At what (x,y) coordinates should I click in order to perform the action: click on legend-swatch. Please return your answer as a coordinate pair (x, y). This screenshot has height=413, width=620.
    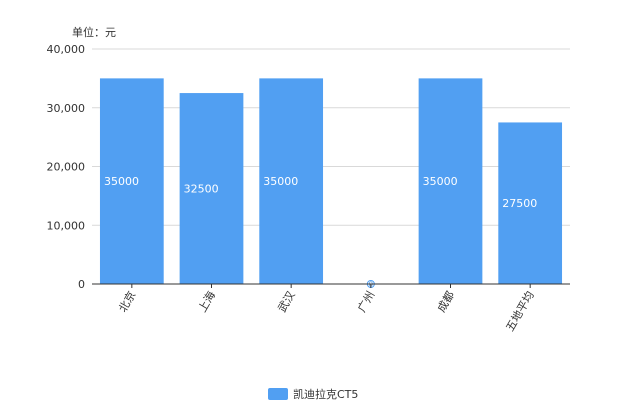
    Looking at the image, I should click on (278, 394).